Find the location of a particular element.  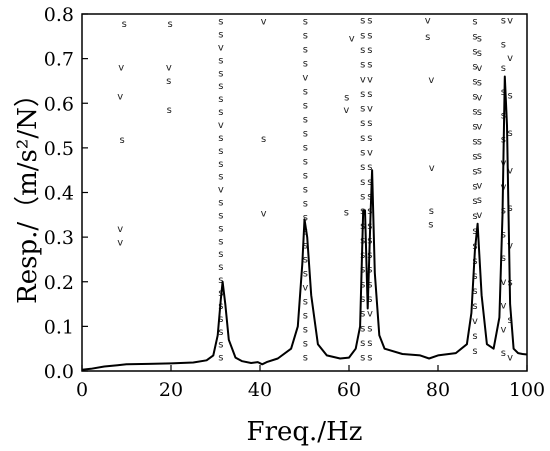

x-axis: 0 20 40 60 80 100 is located at coordinates (310, 383).